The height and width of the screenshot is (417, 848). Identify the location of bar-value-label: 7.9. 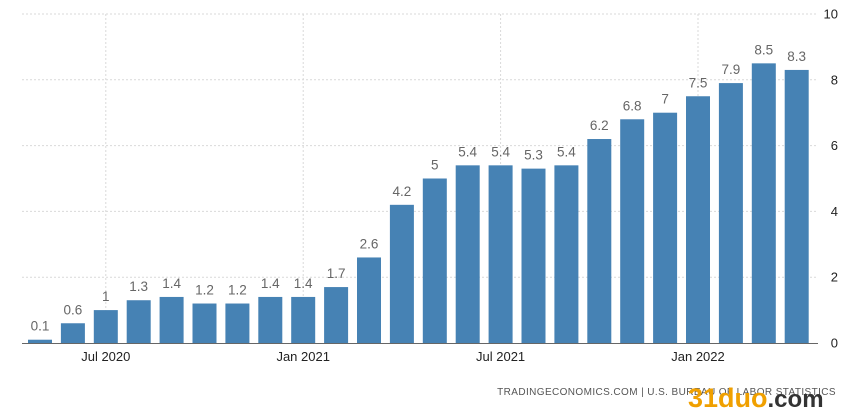
(731, 69).